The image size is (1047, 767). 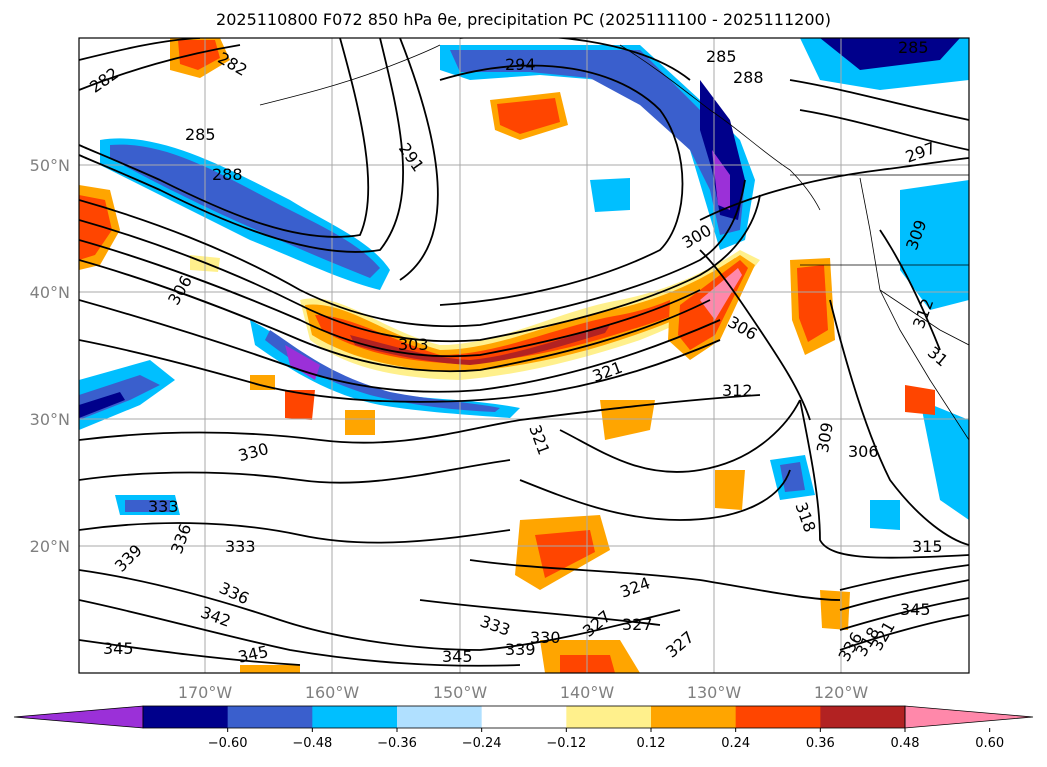 What do you see at coordinates (737, 390) in the screenshot?
I see `contour-label: 312` at bounding box center [737, 390].